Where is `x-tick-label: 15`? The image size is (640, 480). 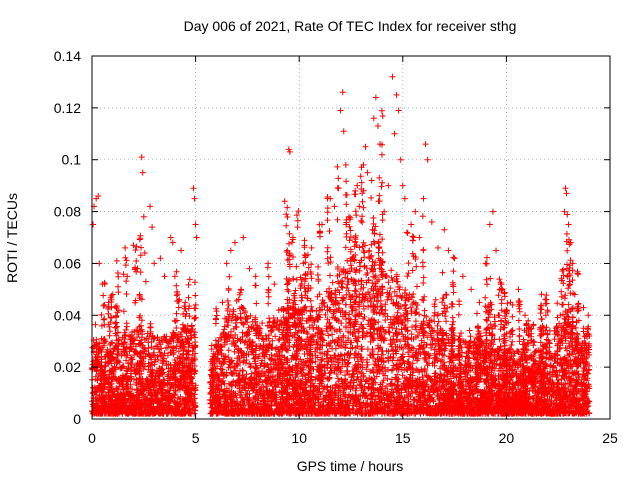
x-tick-label: 15 is located at coordinates (403, 438).